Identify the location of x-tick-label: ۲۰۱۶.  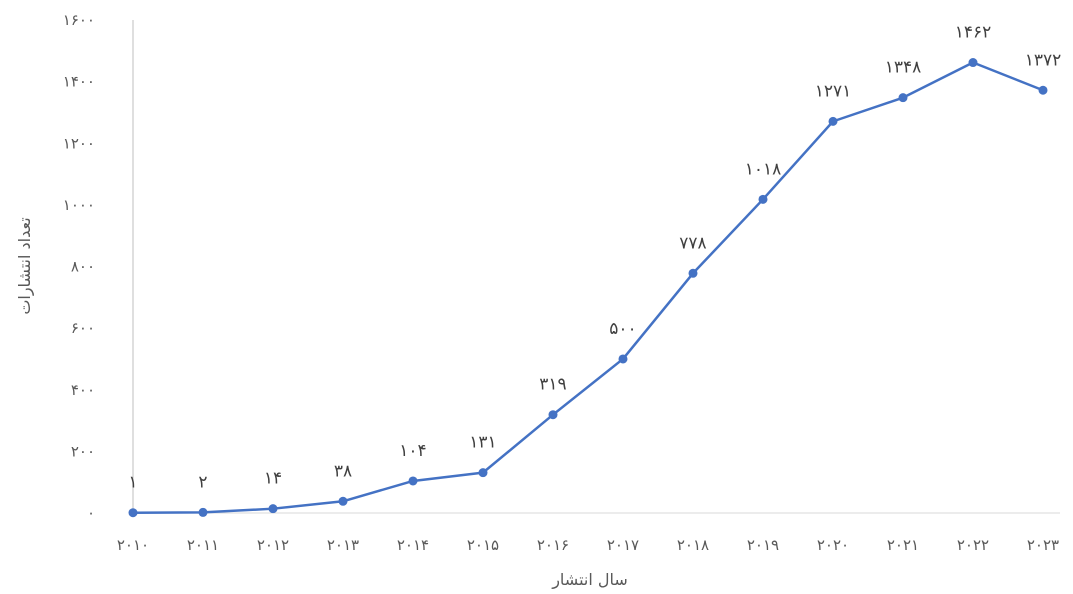
(553, 545).